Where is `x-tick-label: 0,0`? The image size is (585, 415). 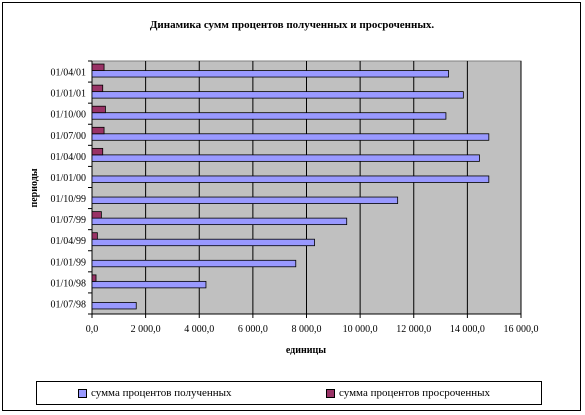 x-tick-label: 0,0 is located at coordinates (92, 329).